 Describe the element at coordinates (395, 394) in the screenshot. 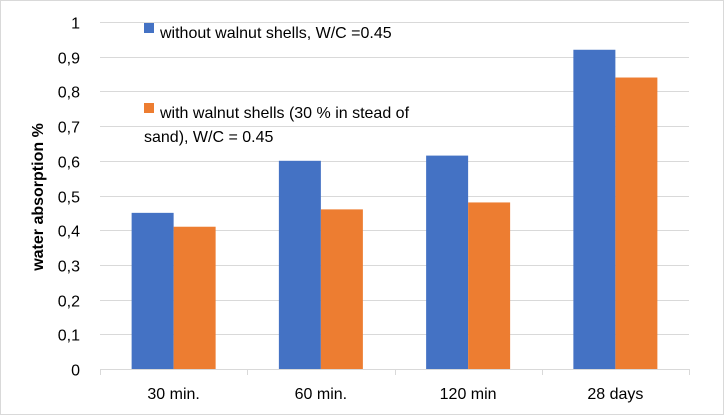

I see `x-tick-labels: 30 min. 60 min. 120 min 28 days` at that location.